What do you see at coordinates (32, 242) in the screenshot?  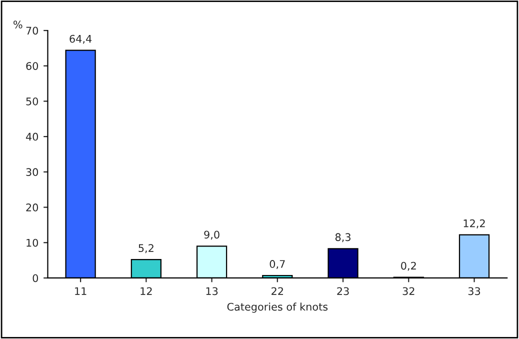 I see `y-tick-label: 10` at bounding box center [32, 242].